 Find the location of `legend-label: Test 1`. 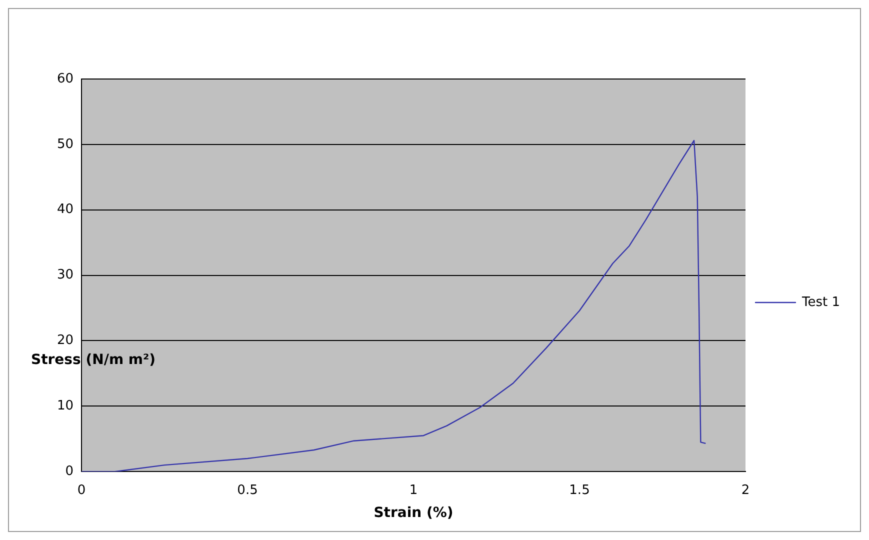

legend-label: Test 1 is located at coordinates (820, 302).